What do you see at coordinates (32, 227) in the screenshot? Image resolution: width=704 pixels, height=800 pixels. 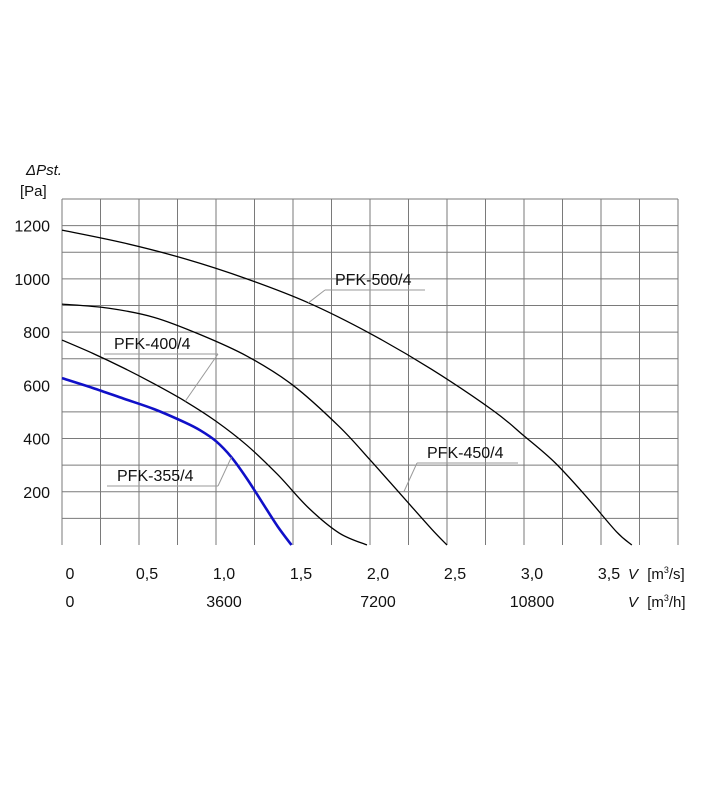 I see `y-tick-label: 1200` at bounding box center [32, 227].